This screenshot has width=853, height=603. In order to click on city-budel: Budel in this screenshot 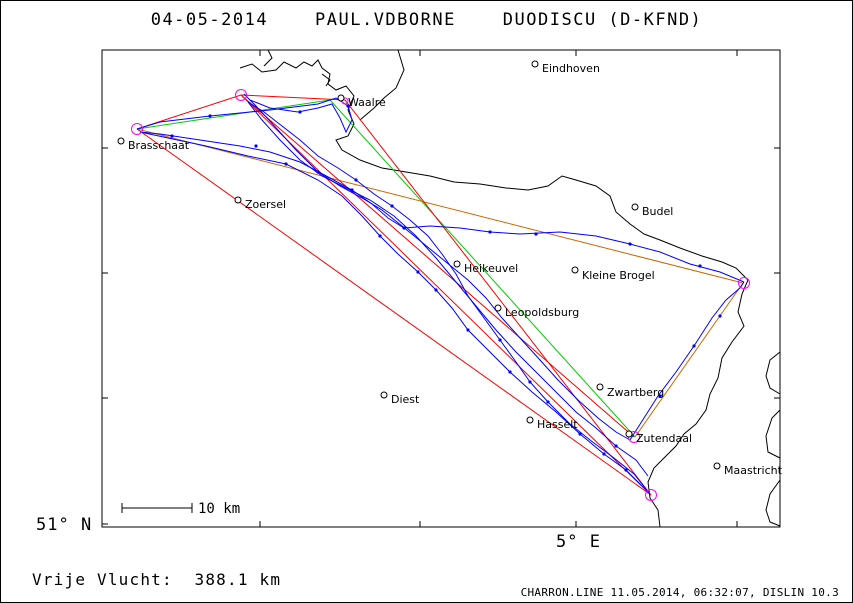, I will do `click(652, 210)`.